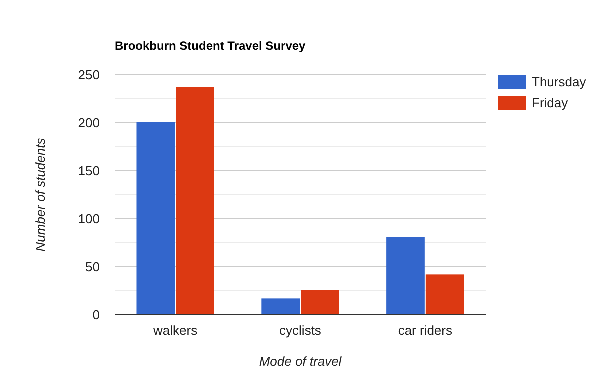 This screenshot has height=390, width=600. I want to click on y-tick-label: 50, so click(93, 267).